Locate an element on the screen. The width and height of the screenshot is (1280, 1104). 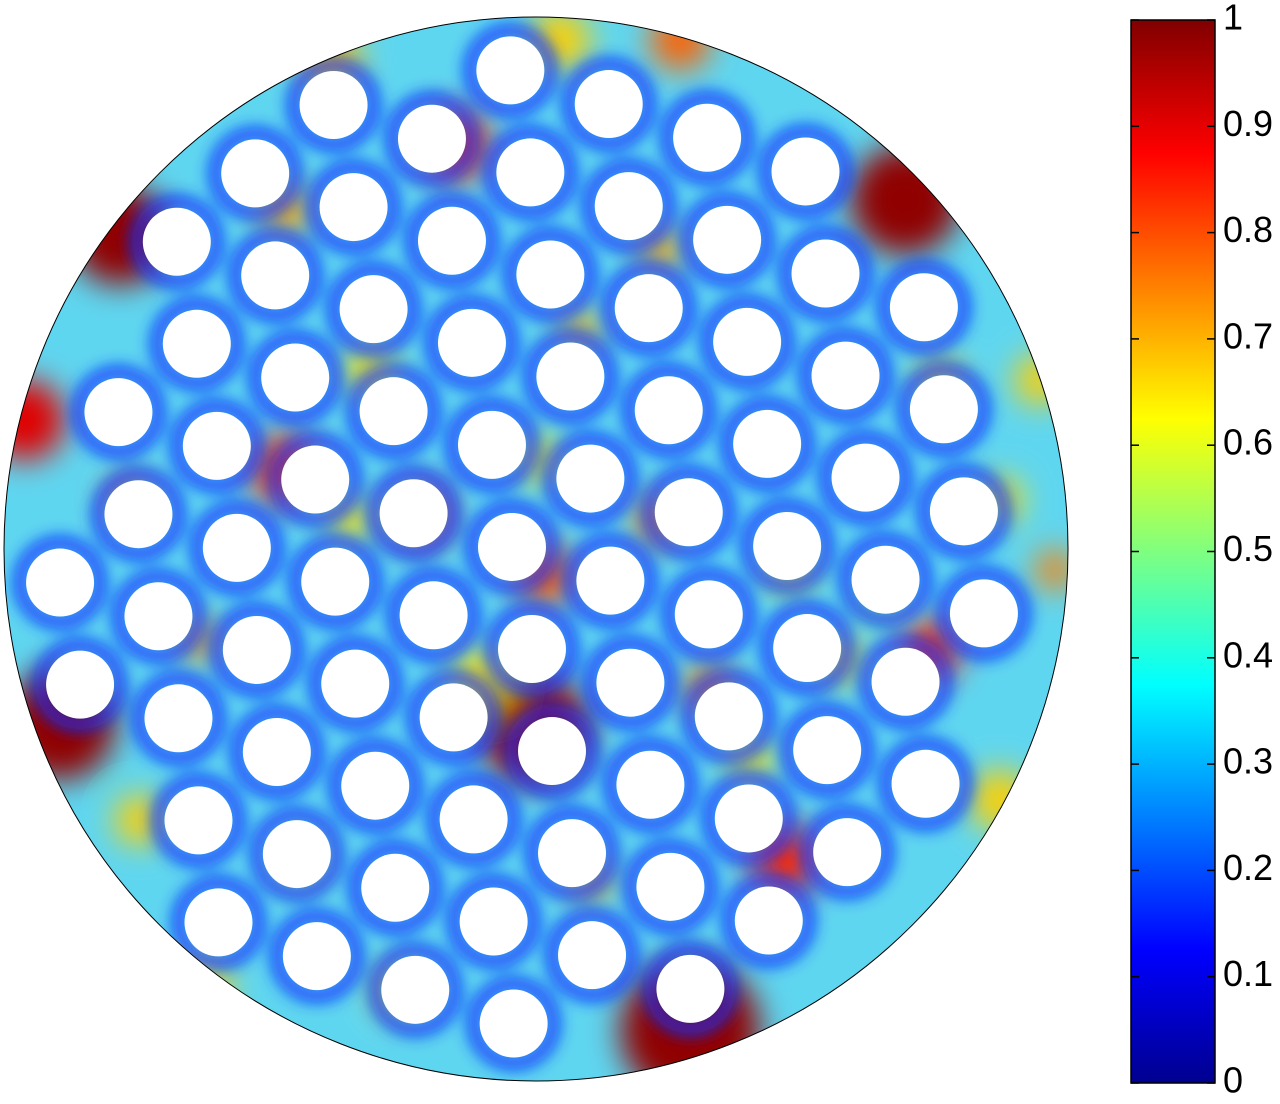
colorbar-tick-label: 0 is located at coordinates (1233, 1080).